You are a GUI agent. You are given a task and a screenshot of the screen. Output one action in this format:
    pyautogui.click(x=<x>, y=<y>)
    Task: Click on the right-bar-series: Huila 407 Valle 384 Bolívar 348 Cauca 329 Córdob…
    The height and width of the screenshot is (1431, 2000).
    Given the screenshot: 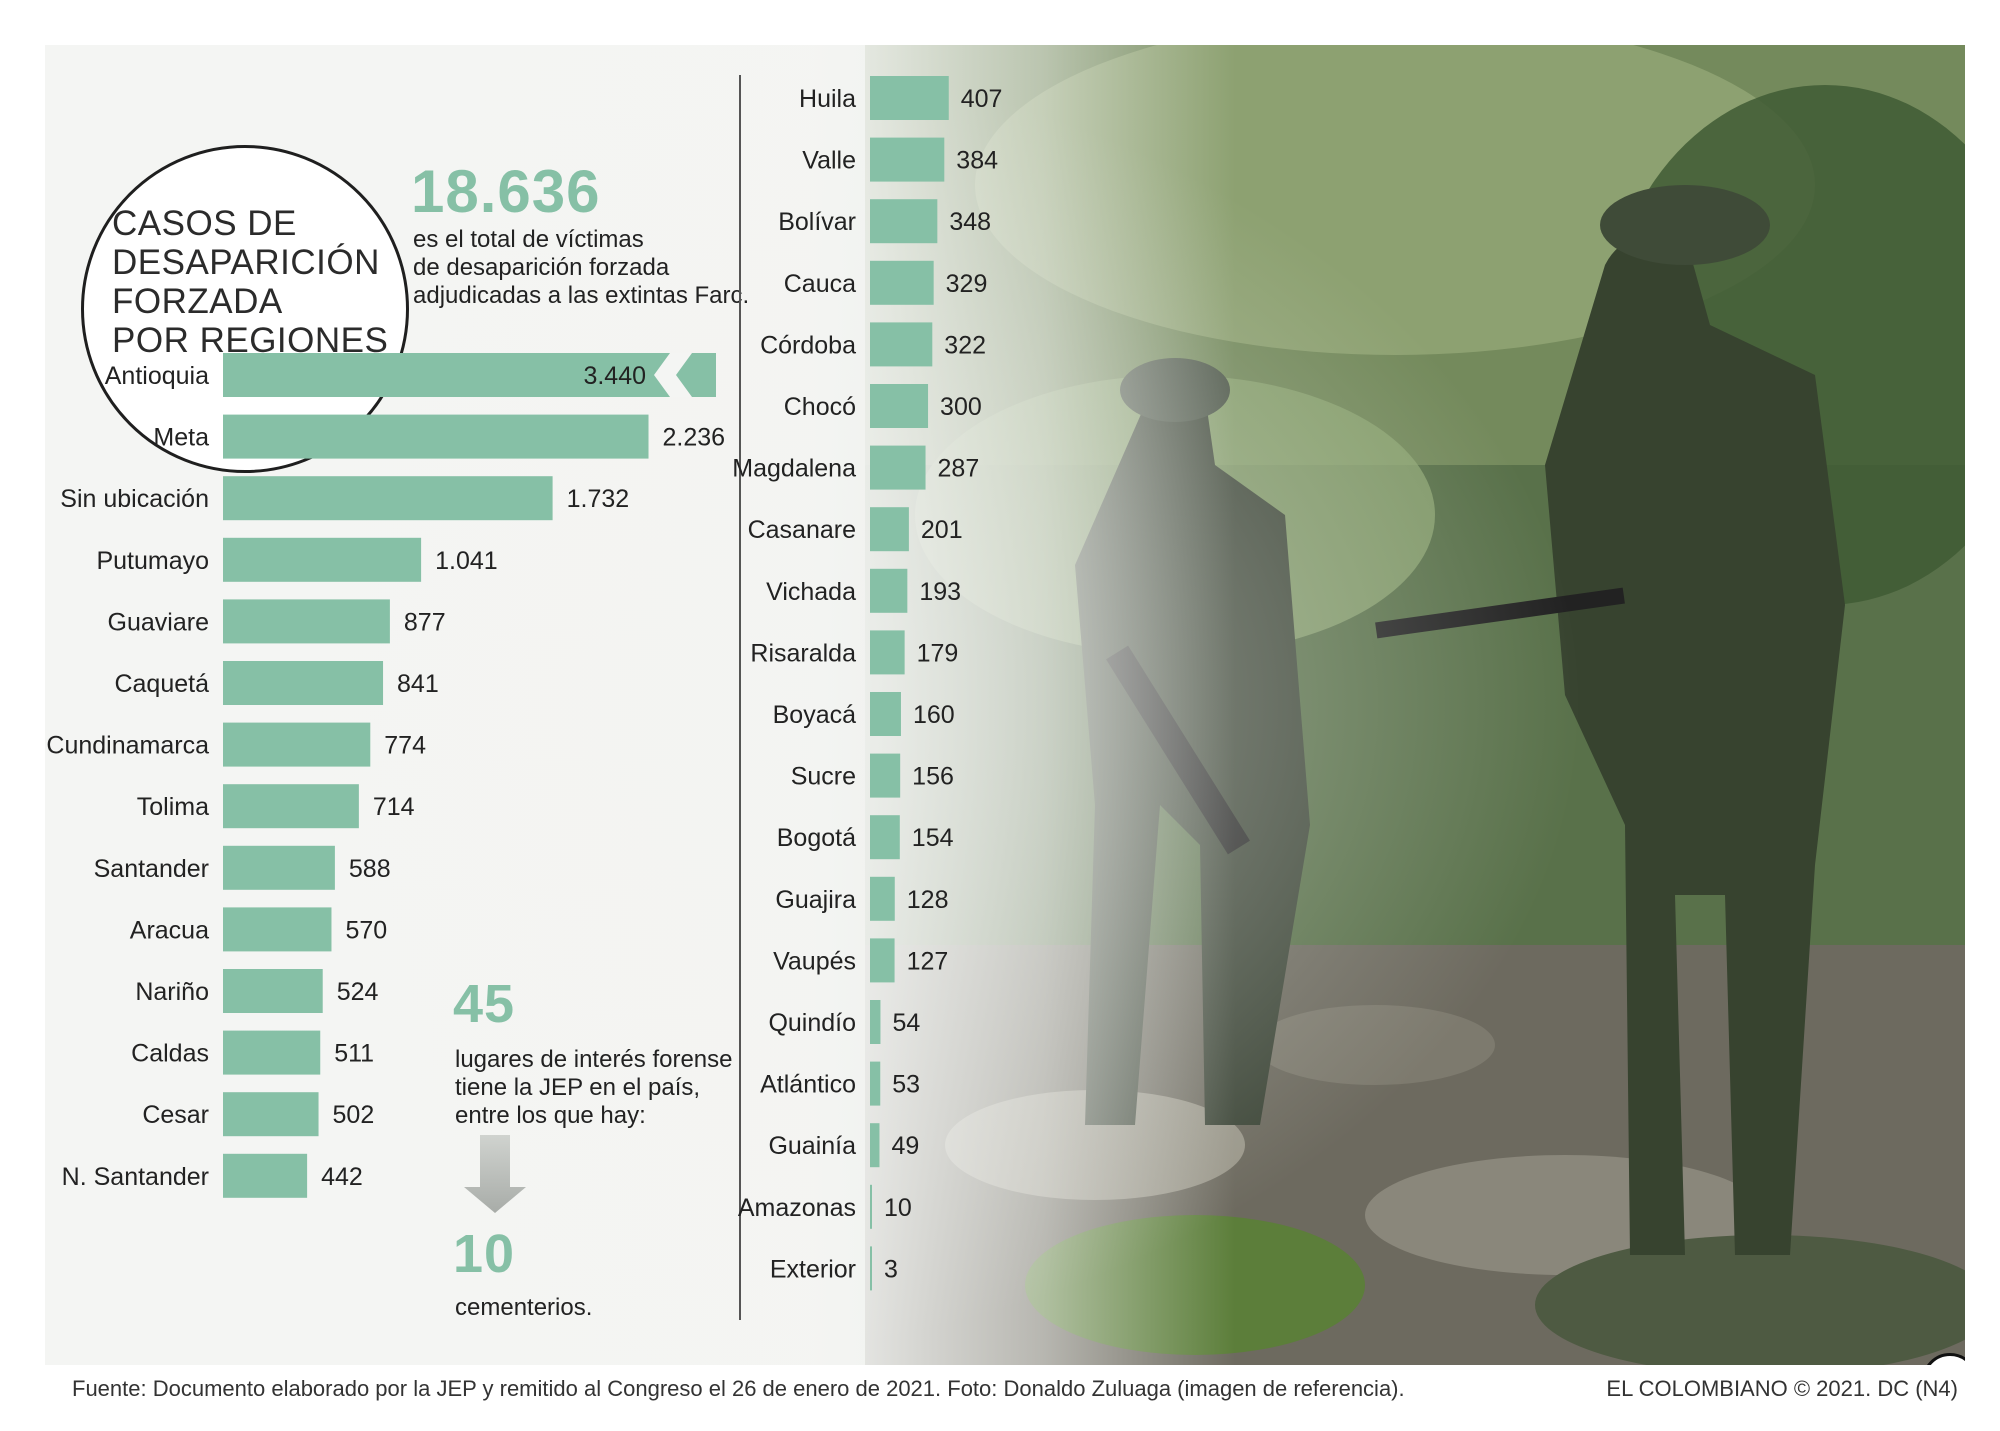 What is the action you would take?
    pyautogui.click(x=867, y=683)
    